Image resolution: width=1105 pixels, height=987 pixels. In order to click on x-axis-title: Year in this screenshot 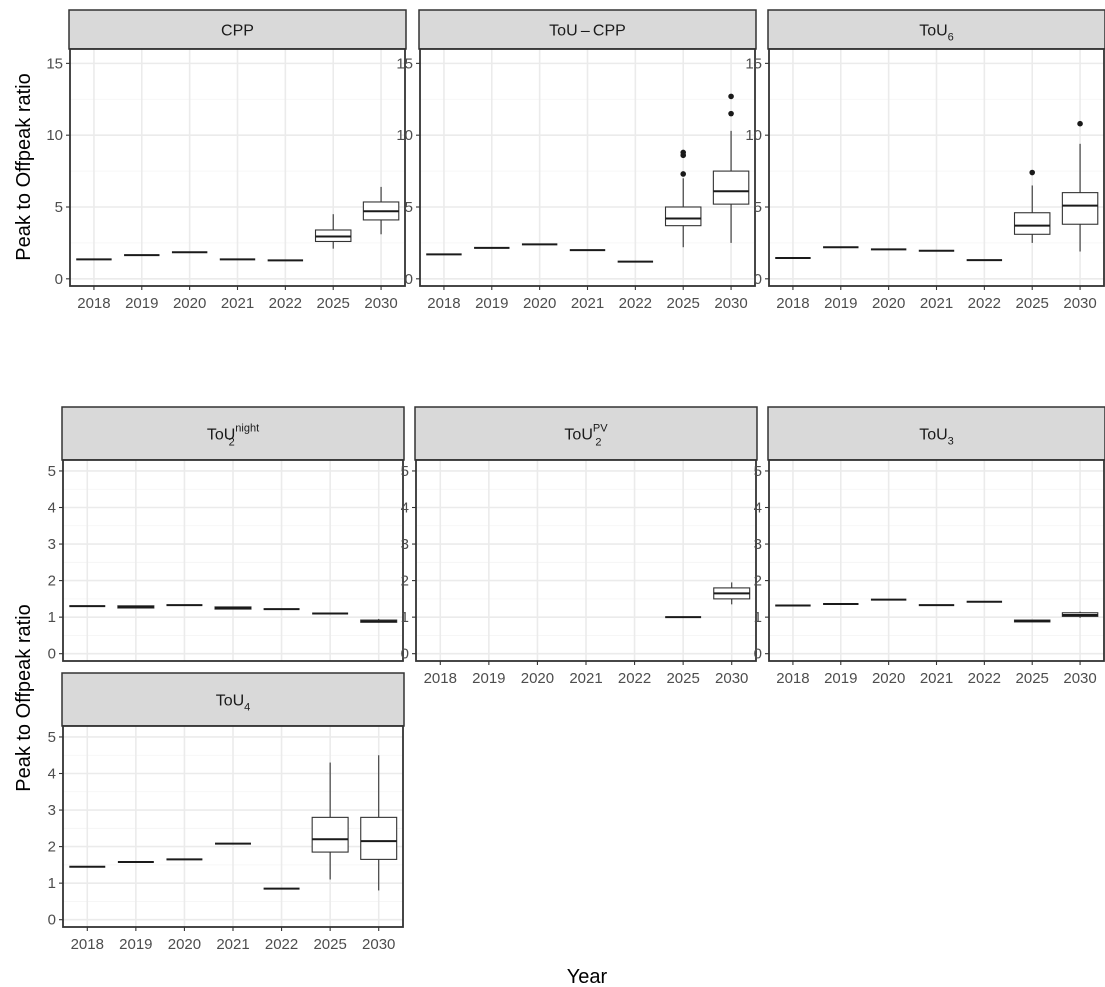, I will do `click(587, 976)`.